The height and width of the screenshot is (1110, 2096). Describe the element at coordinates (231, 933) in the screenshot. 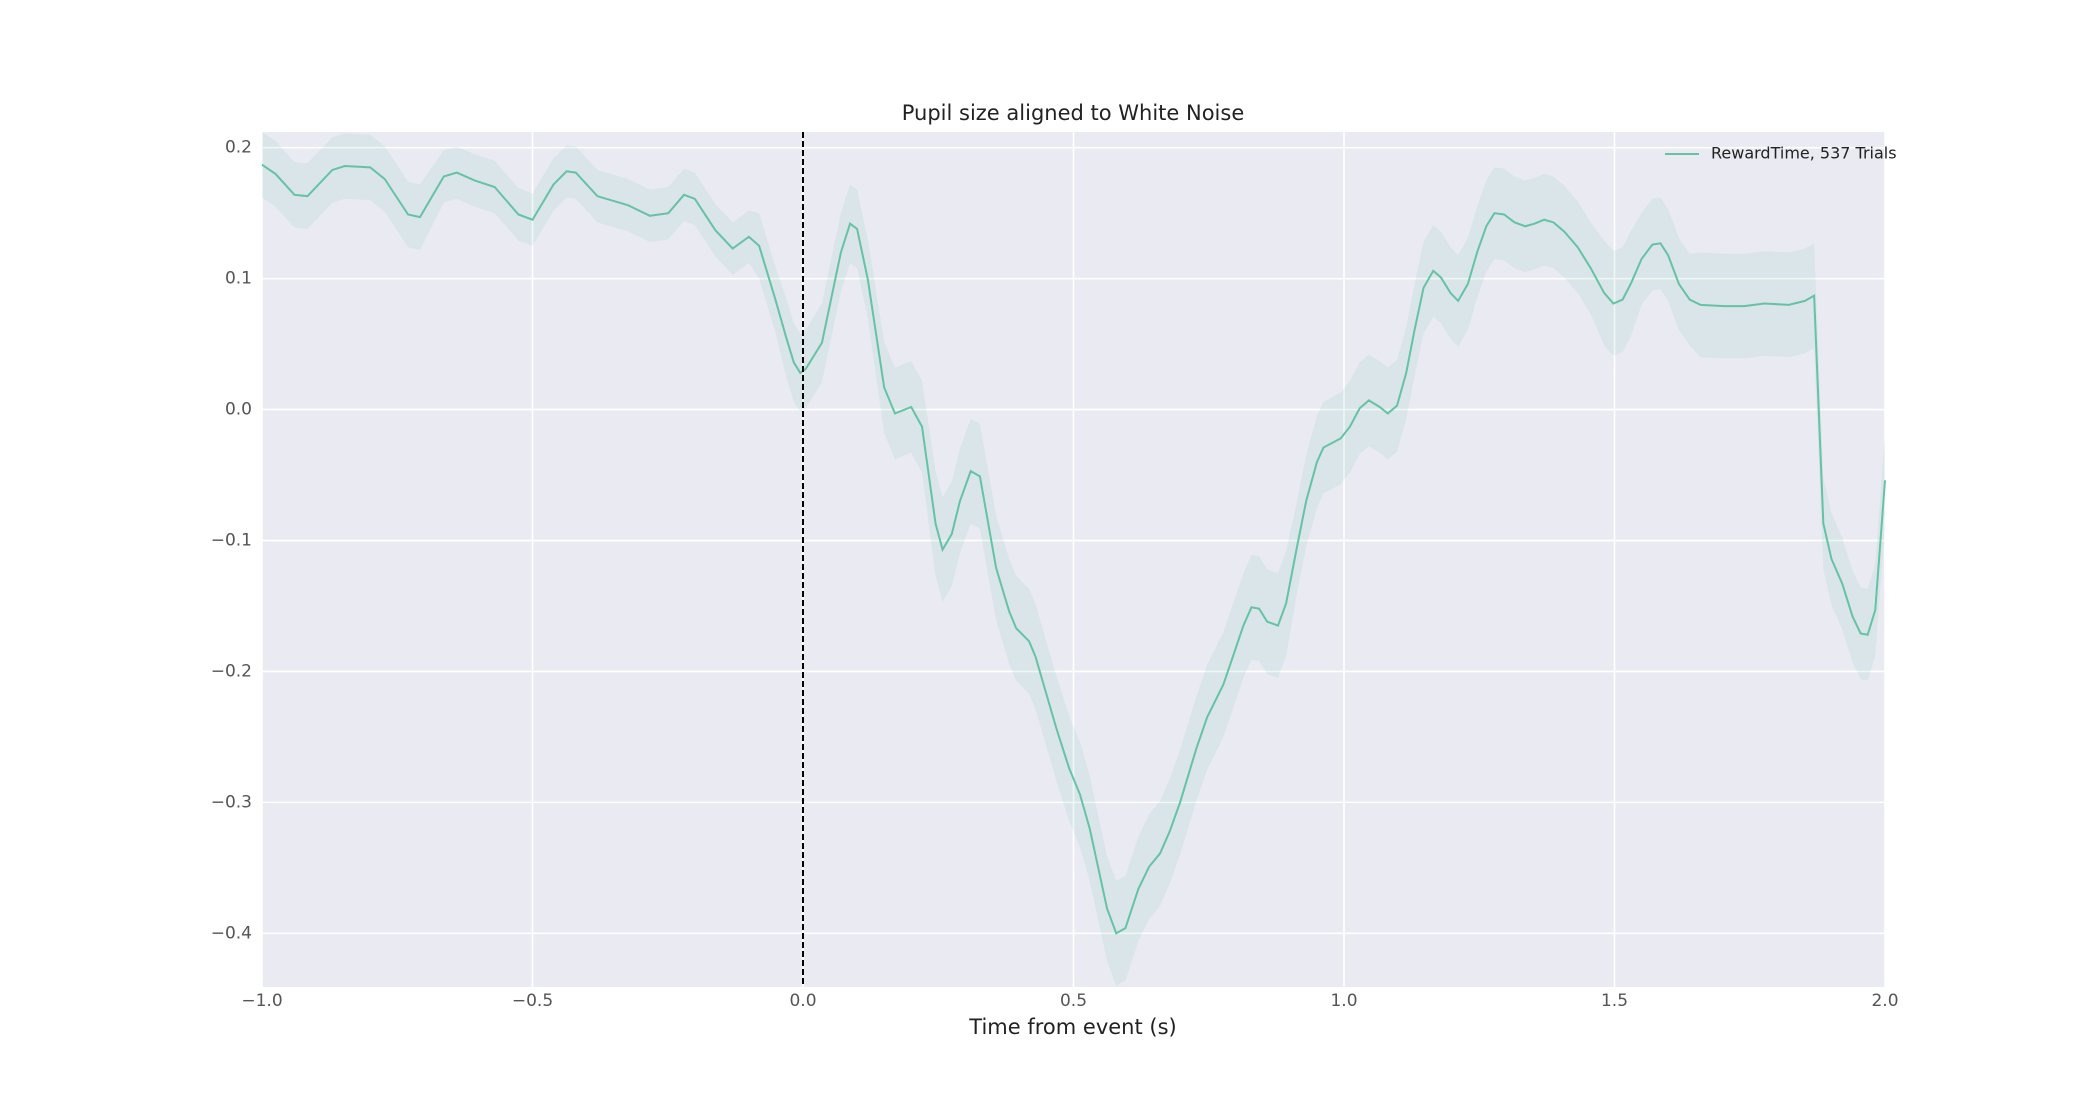

I see `y-tick-label: −0.4` at that location.